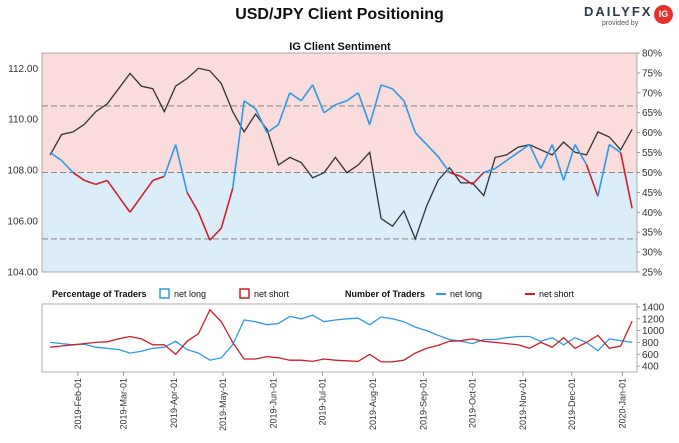 Image resolution: width=679 pixels, height=443 pixels. Describe the element at coordinates (652, 113) in the screenshot. I see `sentiment-tick-label: 65%` at that location.